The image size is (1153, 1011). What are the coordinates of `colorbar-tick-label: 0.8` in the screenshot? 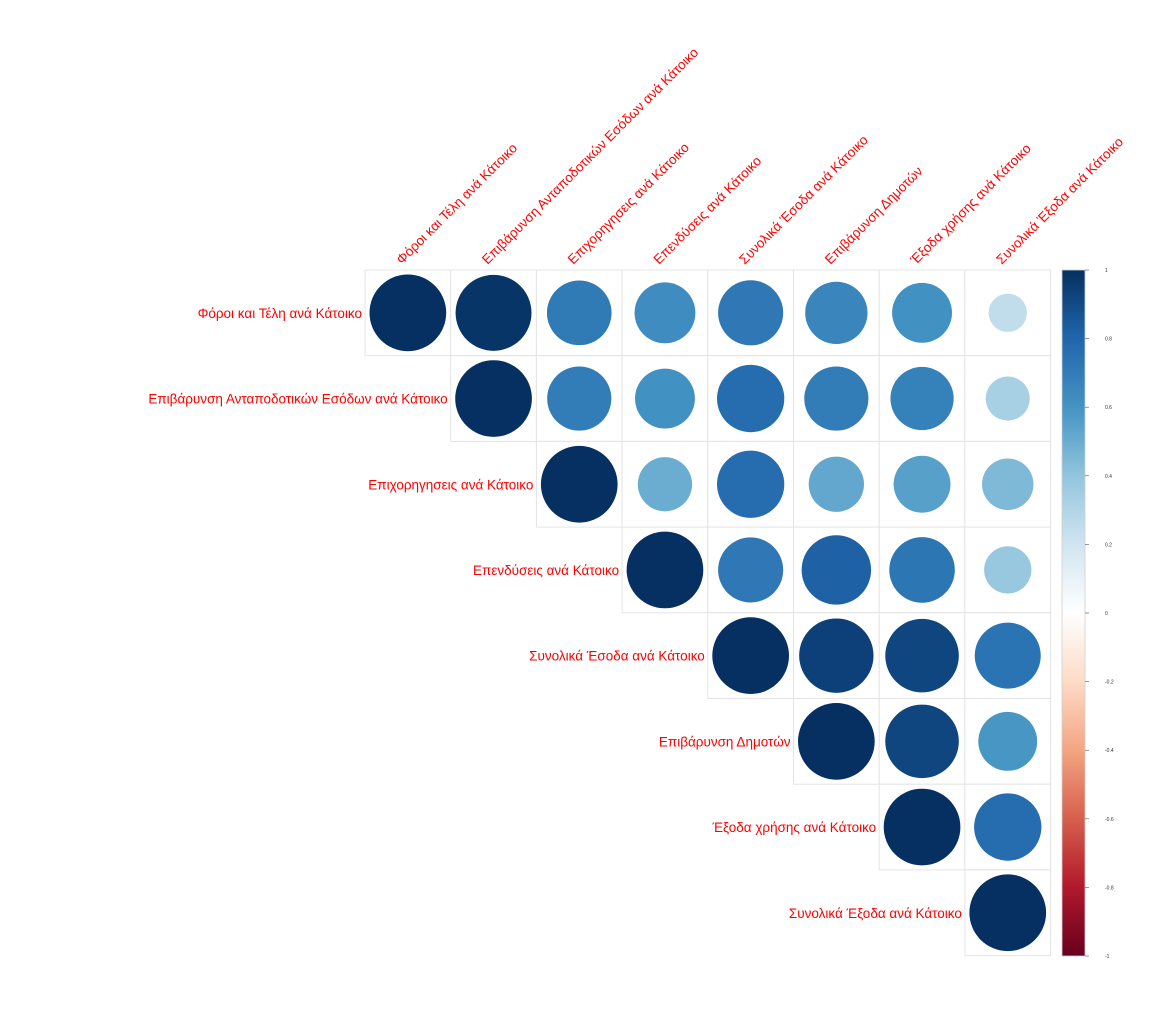 It's located at (1108, 340).